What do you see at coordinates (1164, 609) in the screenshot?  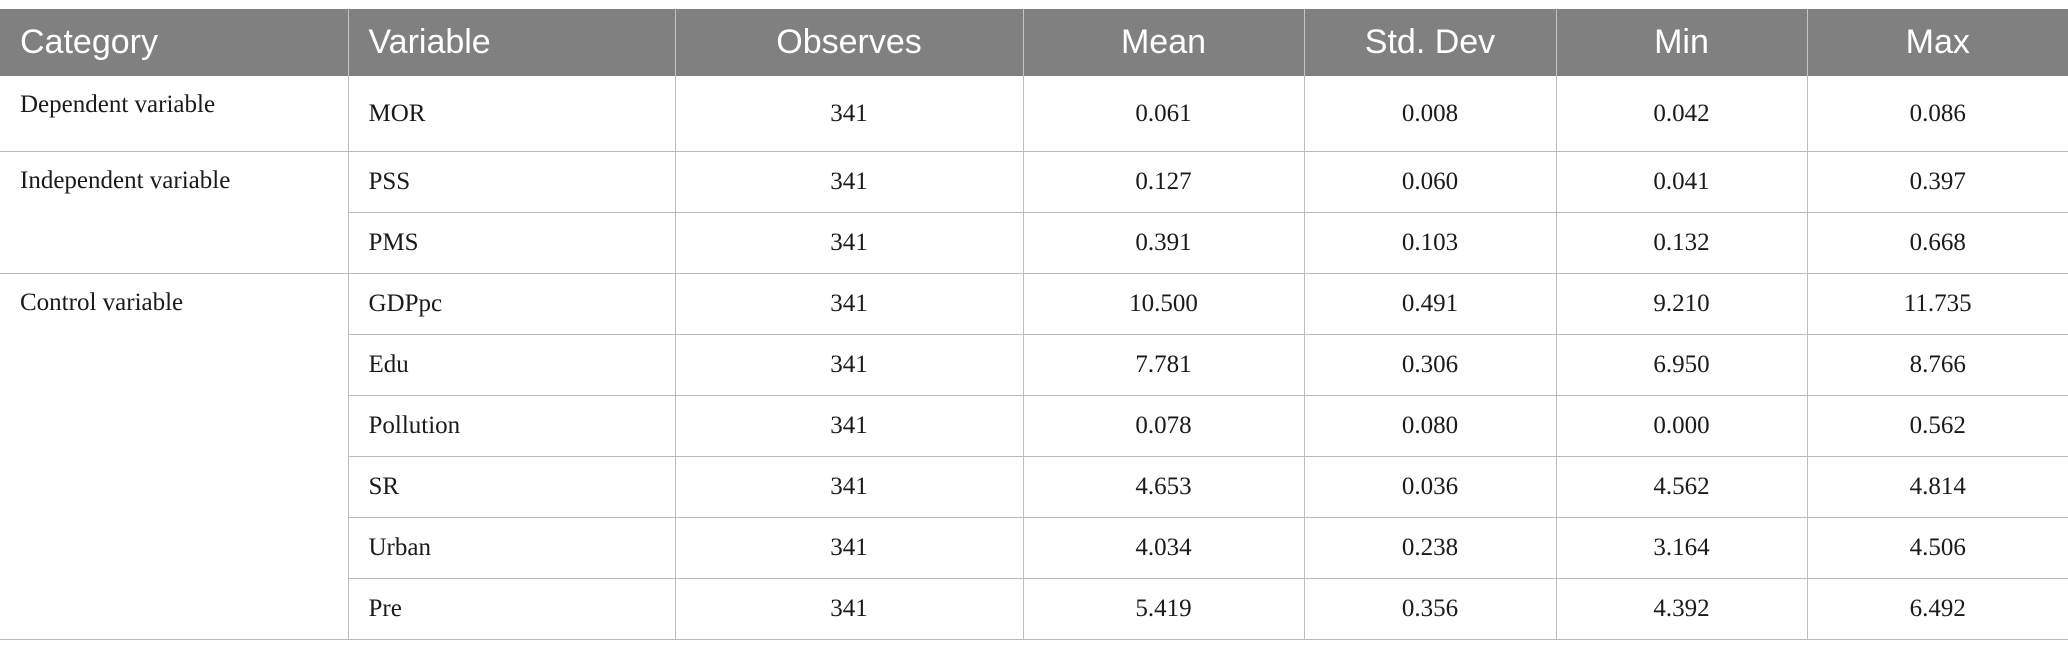 I see `mean-cell: 5.419` at bounding box center [1164, 609].